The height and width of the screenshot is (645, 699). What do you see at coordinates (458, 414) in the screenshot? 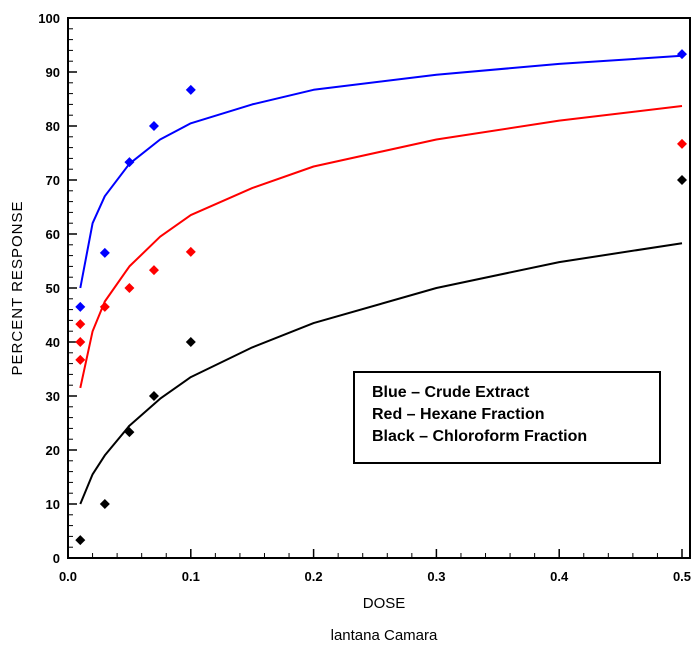
I see `legend-entry-red: Red – Hexane Fraction` at bounding box center [458, 414].